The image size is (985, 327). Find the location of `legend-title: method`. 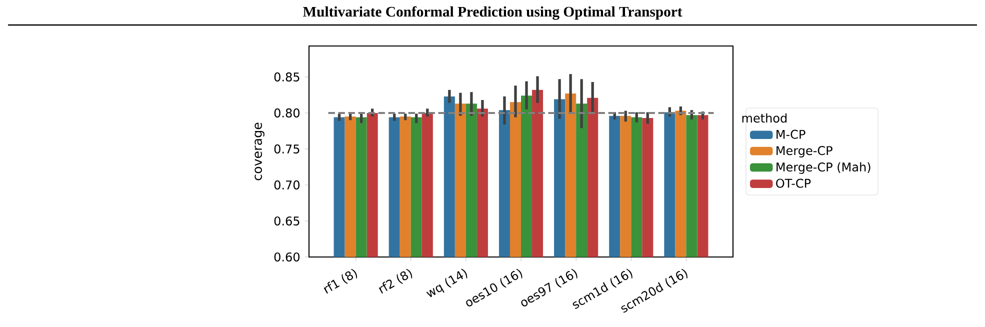

legend-title: method is located at coordinates (764, 118).